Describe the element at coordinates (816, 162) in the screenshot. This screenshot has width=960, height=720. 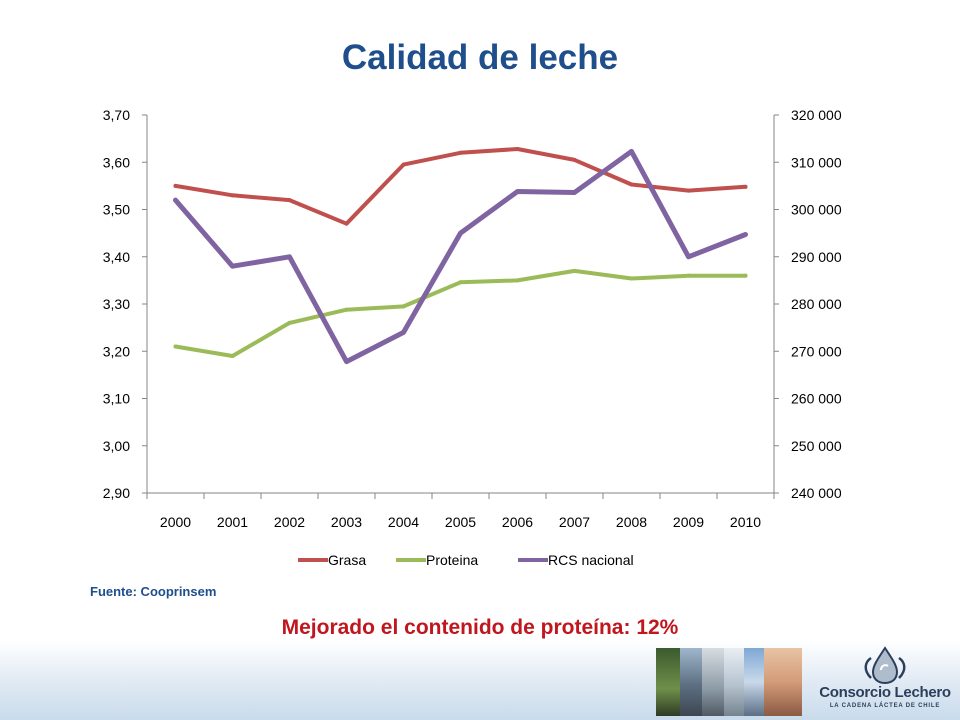
I see `right-tick-label: 310 000` at that location.